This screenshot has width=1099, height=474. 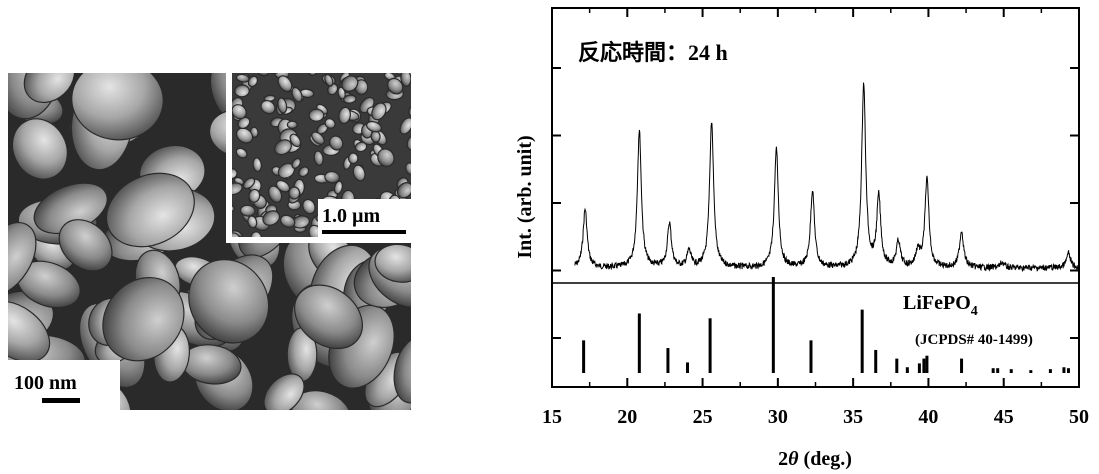 I want to click on reaction-time-annotation: 反応時間：24 h, so click(x=653, y=52).